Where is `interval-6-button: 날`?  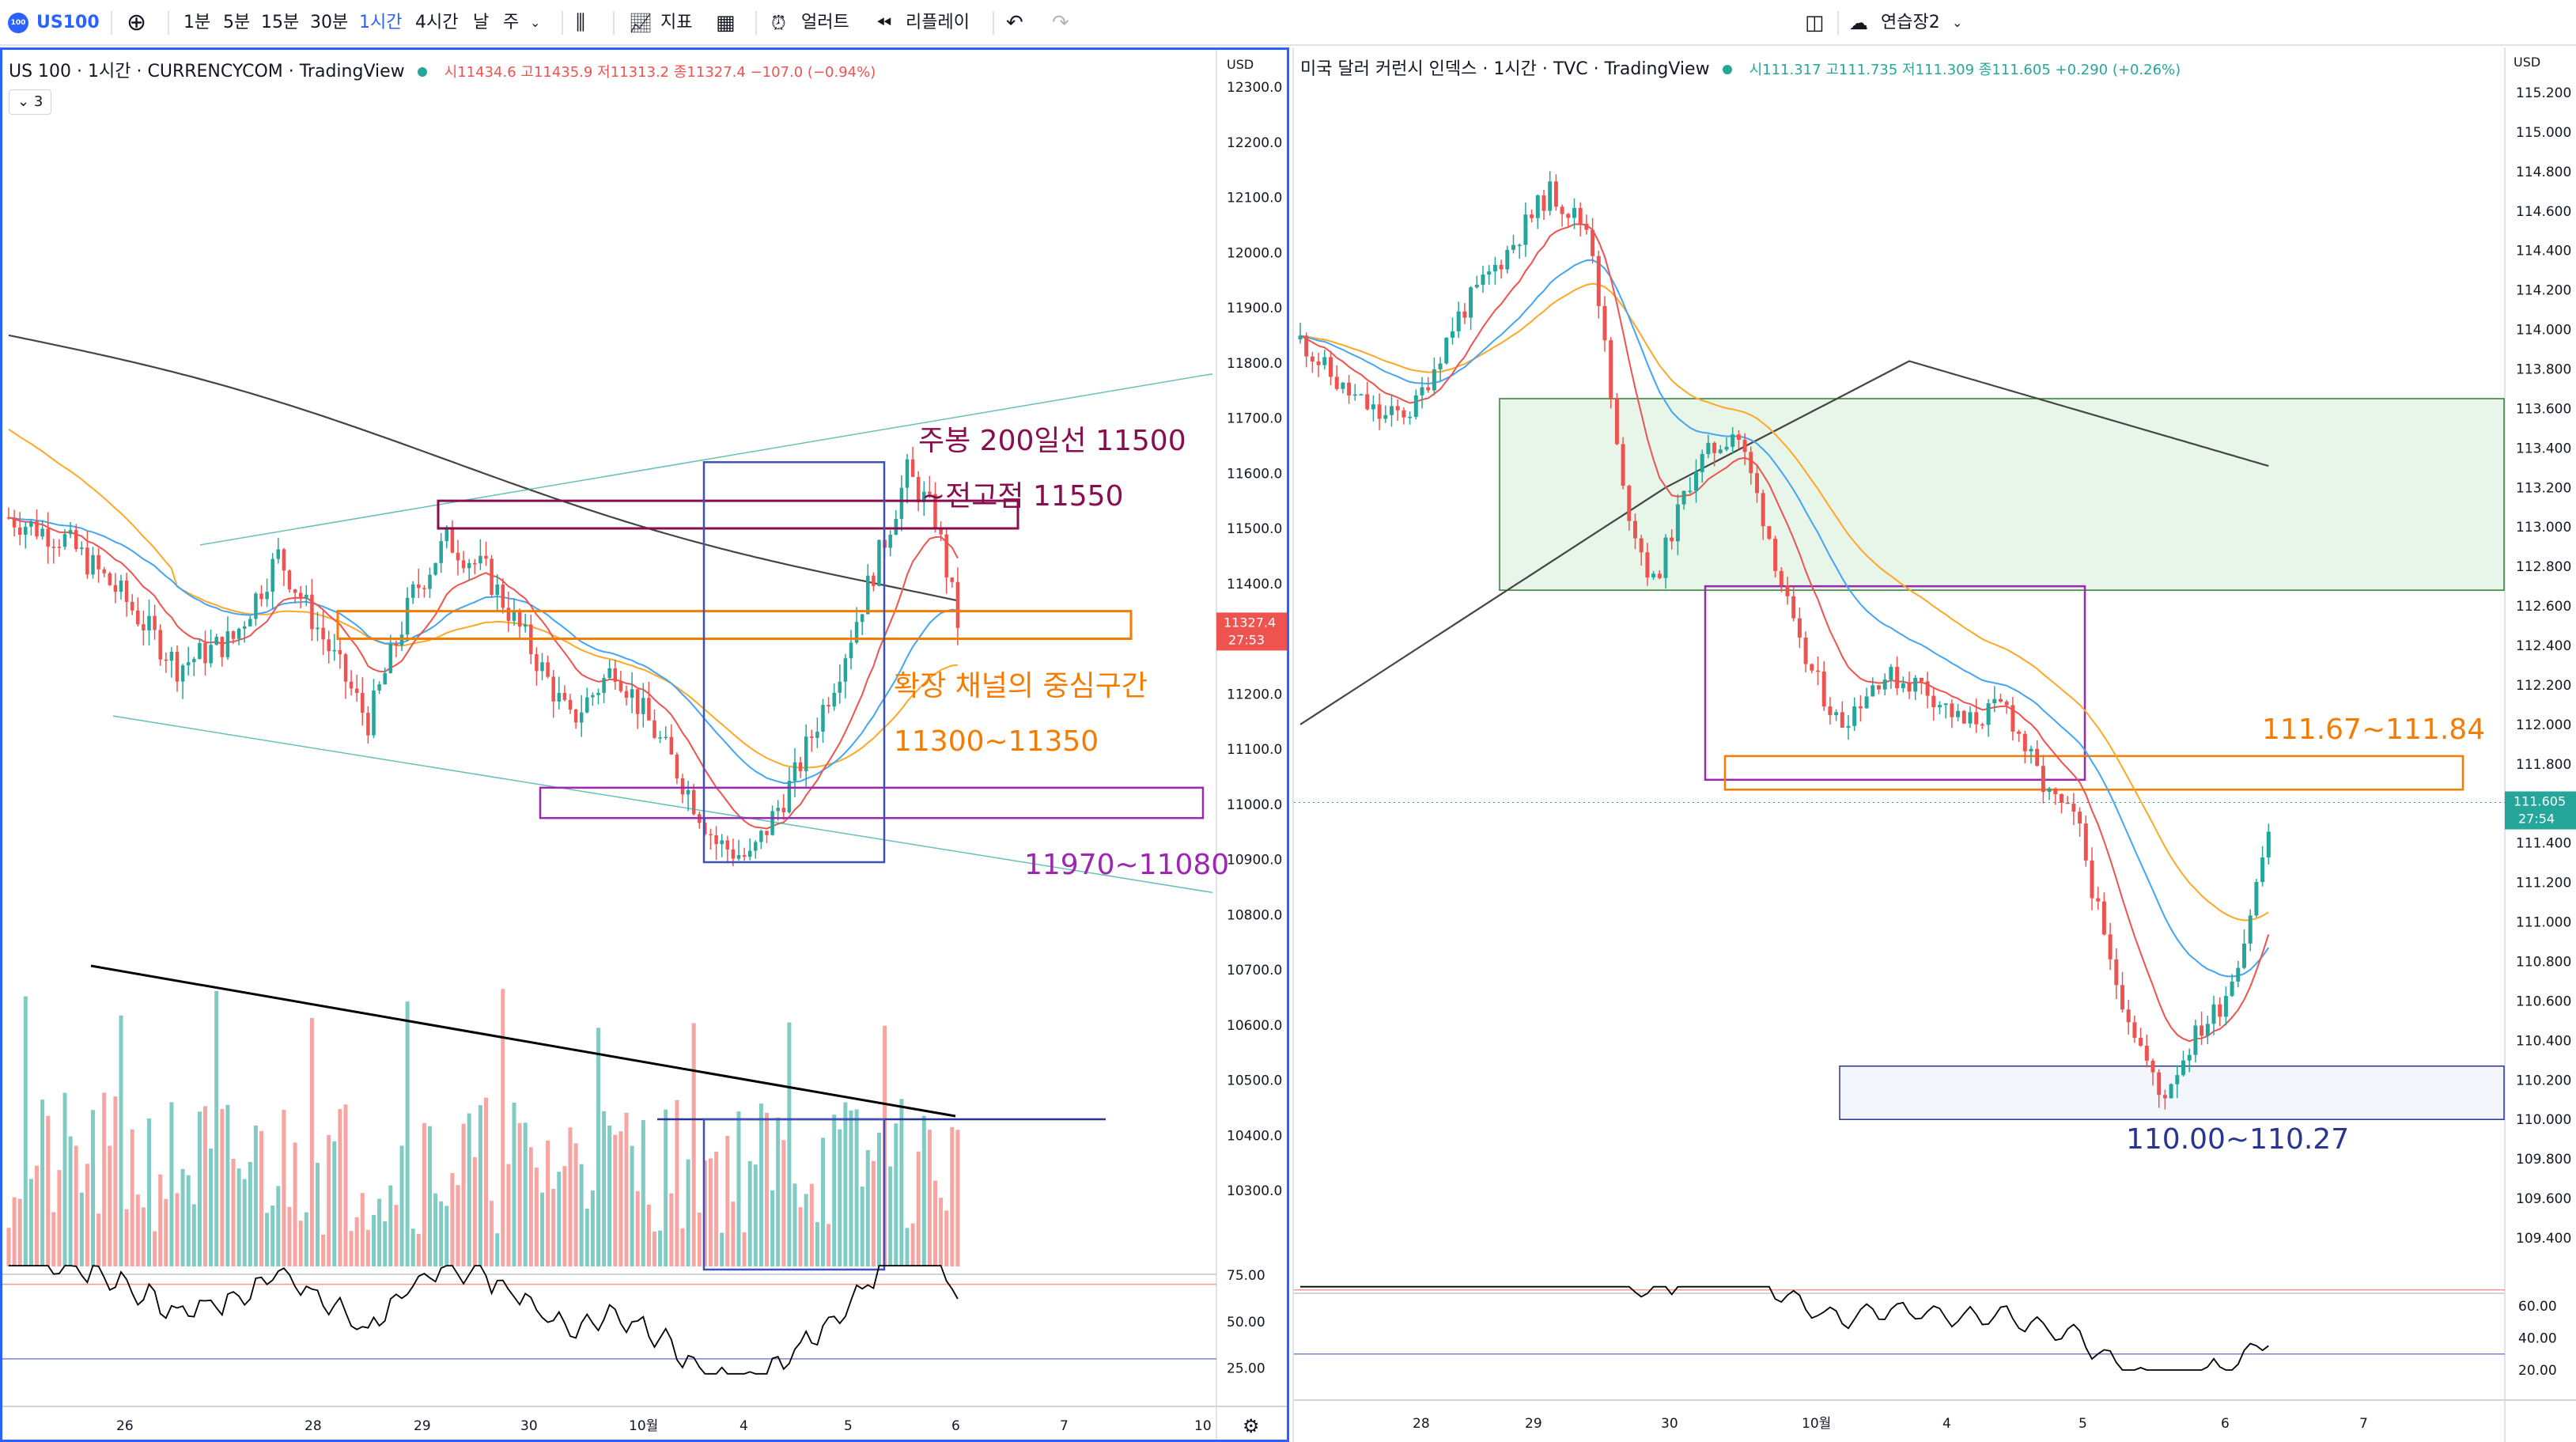
interval-6-button: 날 is located at coordinates (481, 23).